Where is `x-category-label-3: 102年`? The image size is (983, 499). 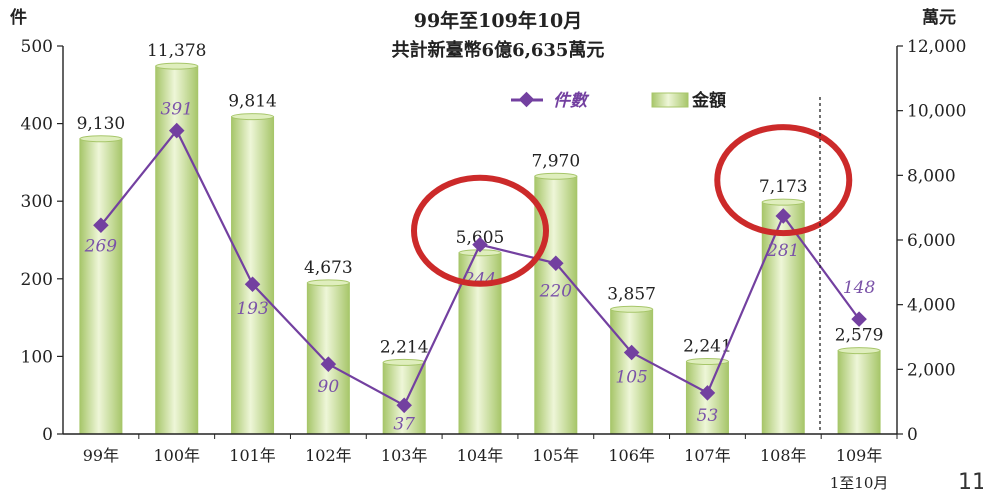
x-category-label-3: 102年 is located at coordinates (328, 455).